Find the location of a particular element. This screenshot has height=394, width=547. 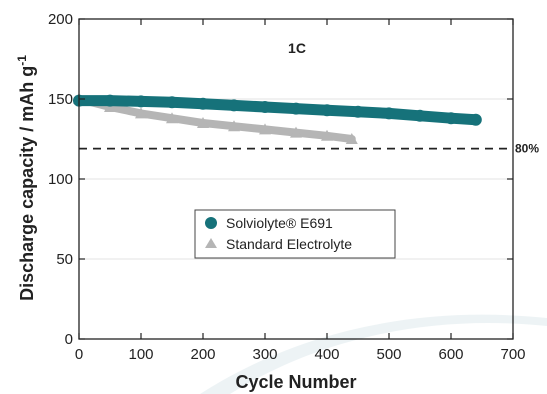

x-tick-label: 400 is located at coordinates (326, 354).